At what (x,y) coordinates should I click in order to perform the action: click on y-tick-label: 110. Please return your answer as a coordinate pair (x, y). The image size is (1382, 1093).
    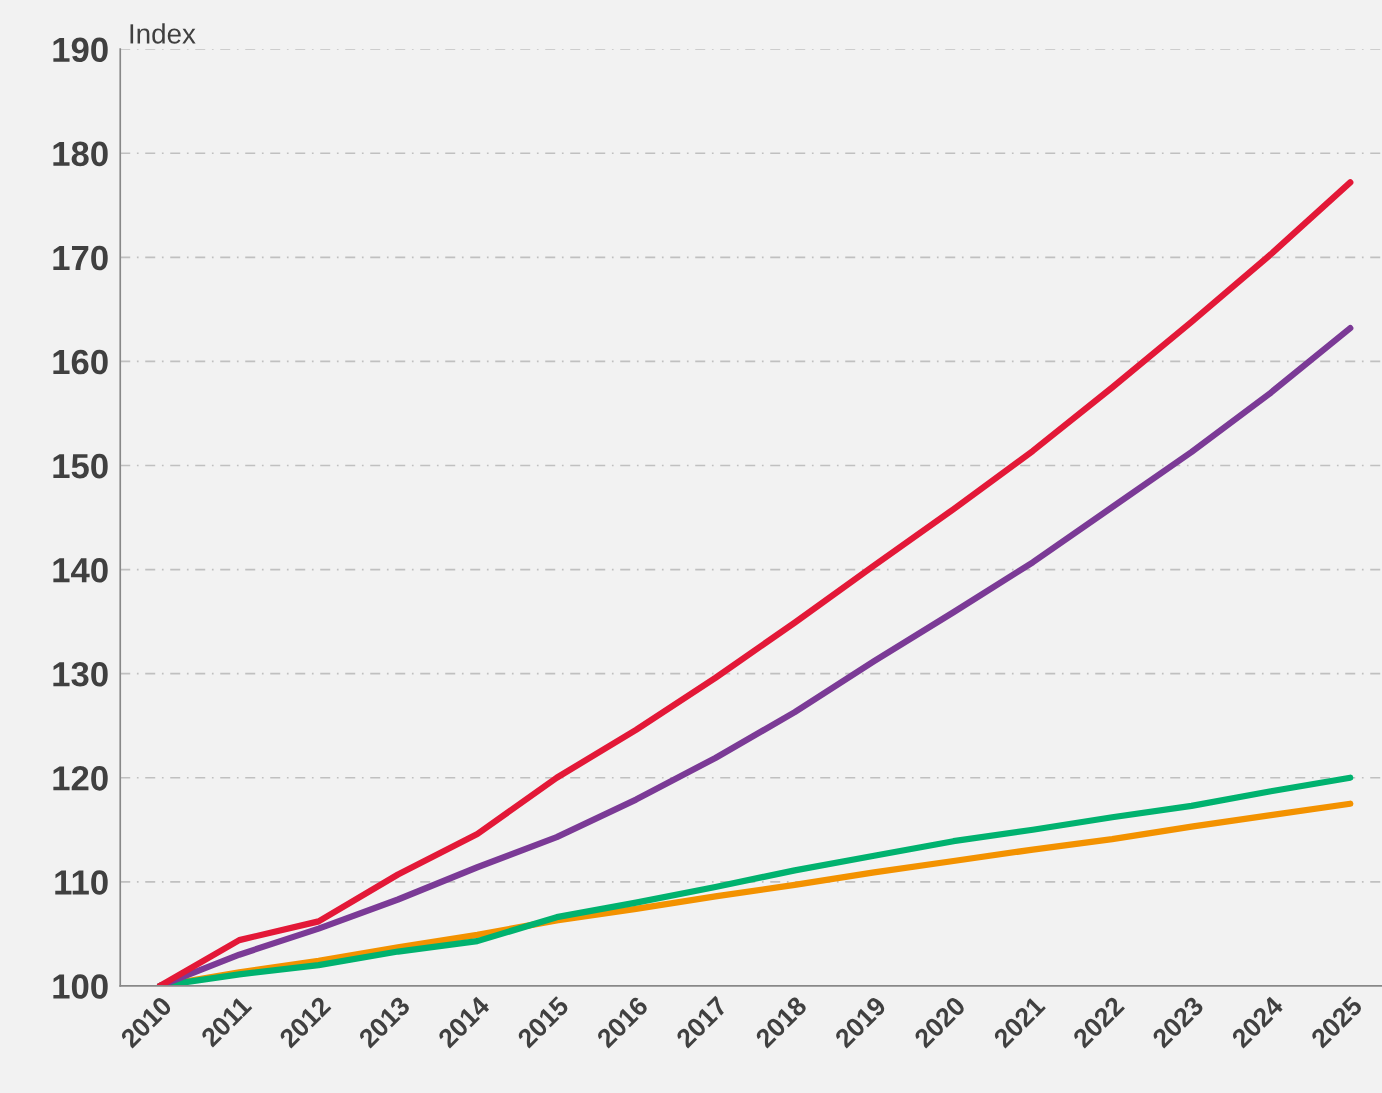
    Looking at the image, I should click on (81, 882).